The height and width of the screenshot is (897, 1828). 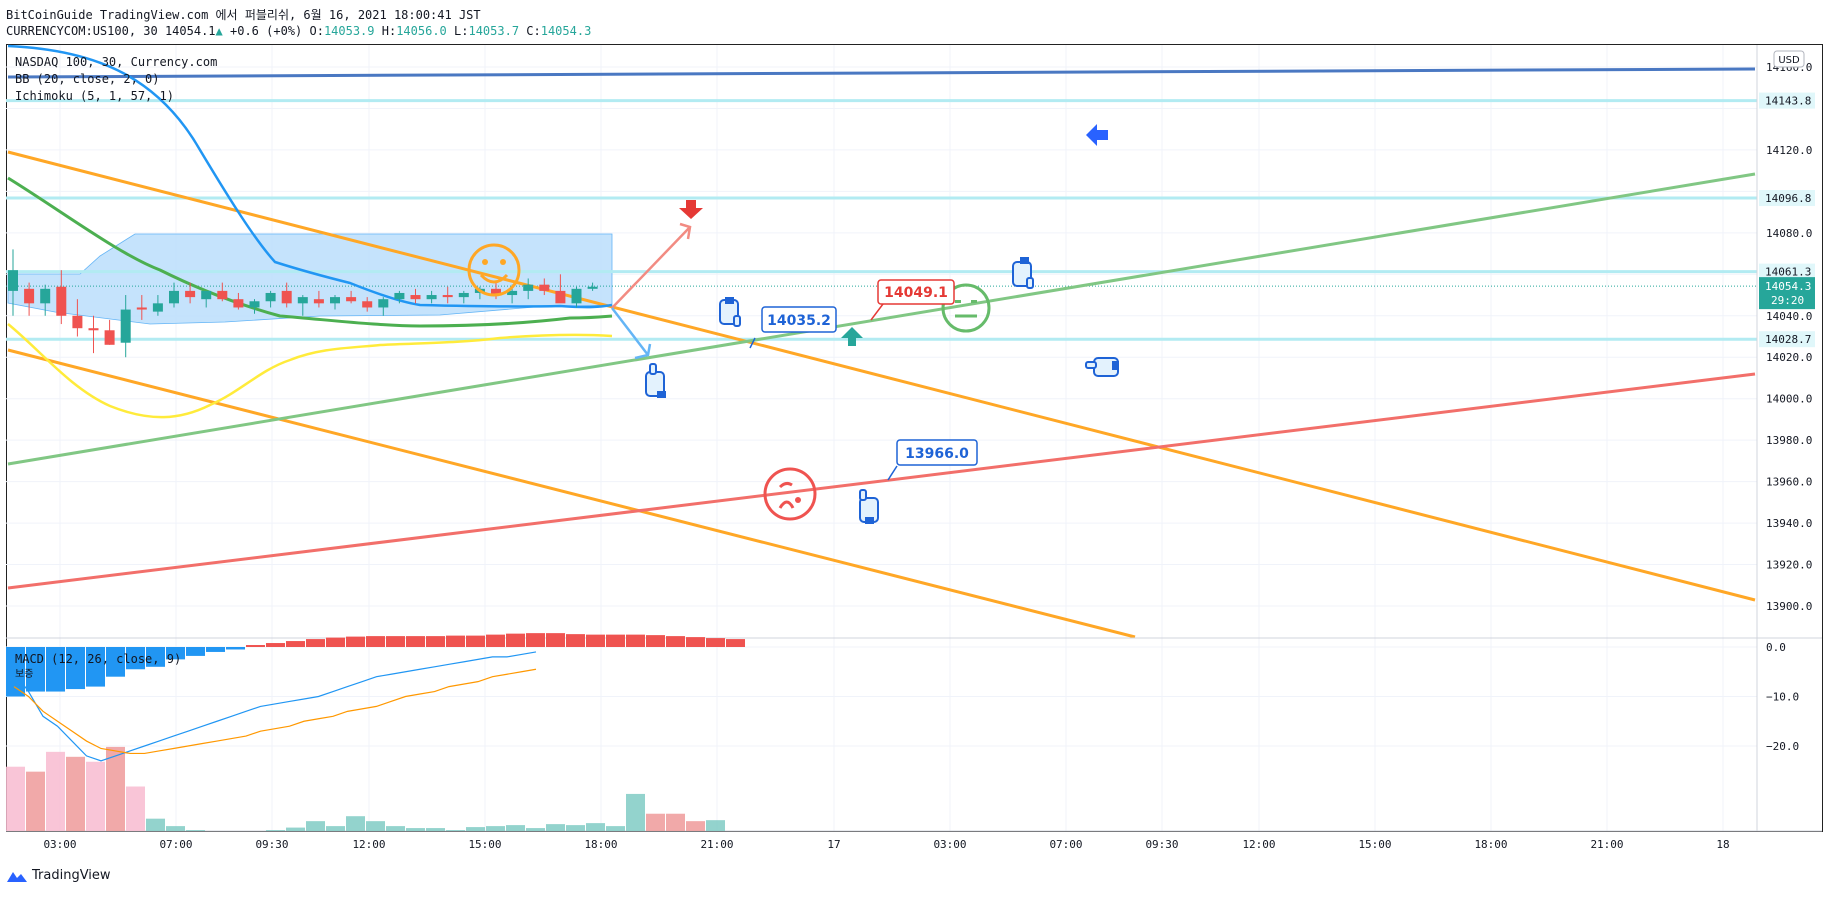 I want to click on x-tick-label: 21:00, so click(x=716, y=844).